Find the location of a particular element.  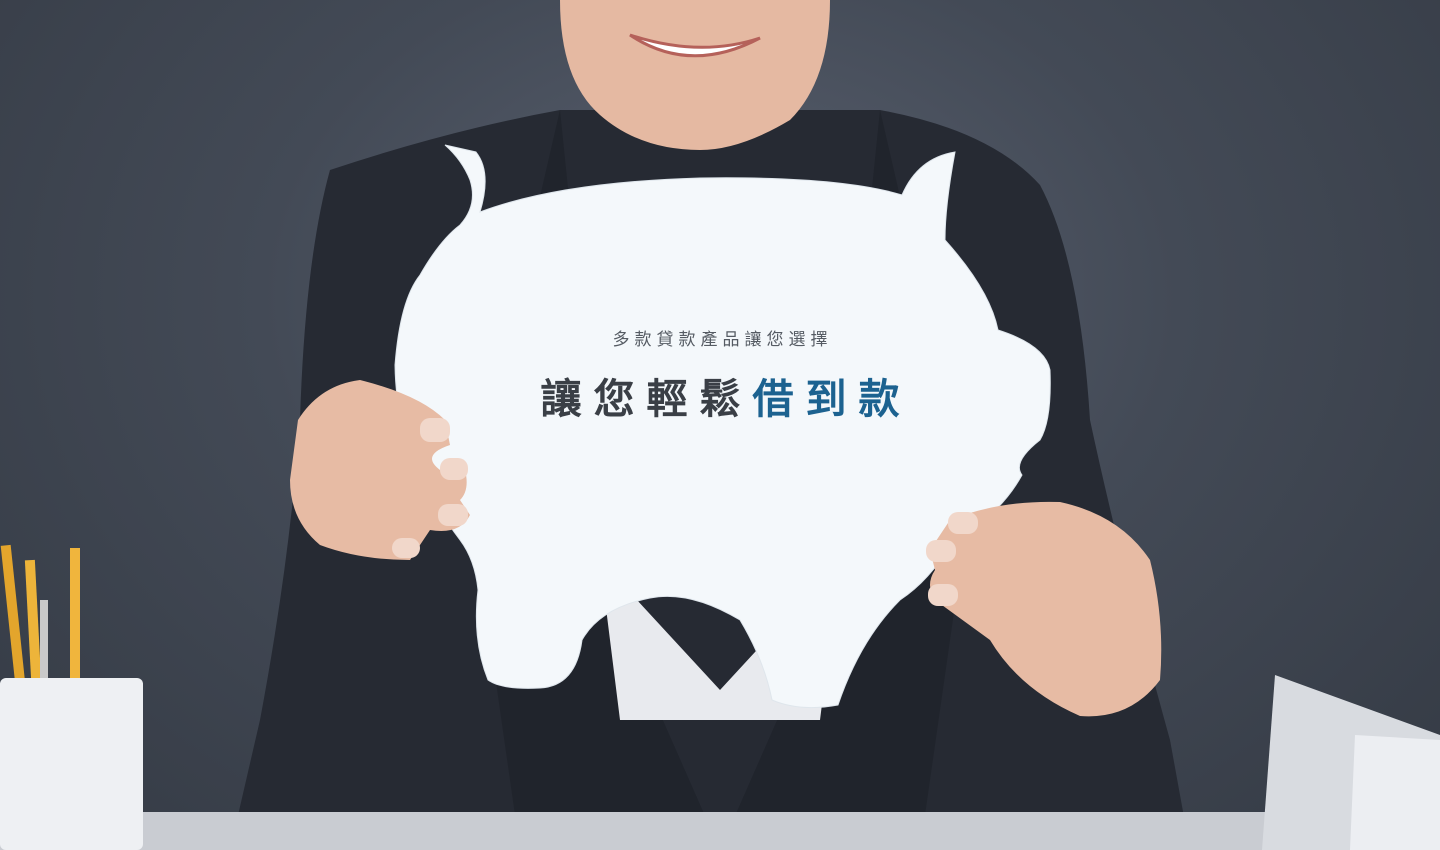

face-shape is located at coordinates (695, 75).